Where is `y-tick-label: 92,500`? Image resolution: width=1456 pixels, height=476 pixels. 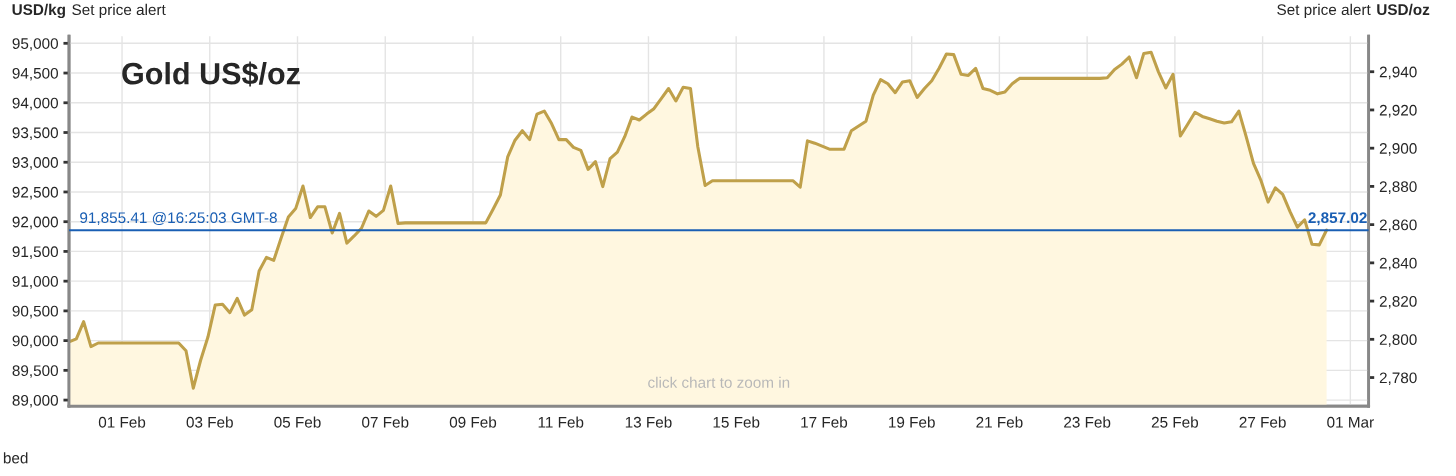
y-tick-label: 92,500 is located at coordinates (35, 193).